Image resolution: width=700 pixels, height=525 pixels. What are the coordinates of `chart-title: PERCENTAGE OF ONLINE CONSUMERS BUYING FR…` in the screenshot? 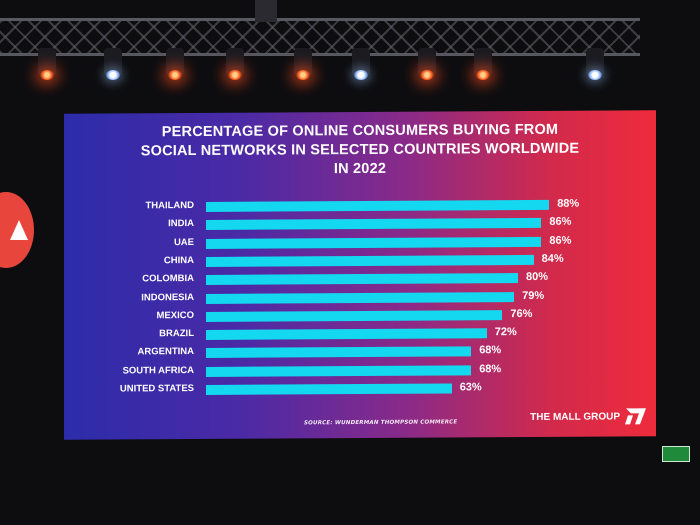 It's located at (360, 150).